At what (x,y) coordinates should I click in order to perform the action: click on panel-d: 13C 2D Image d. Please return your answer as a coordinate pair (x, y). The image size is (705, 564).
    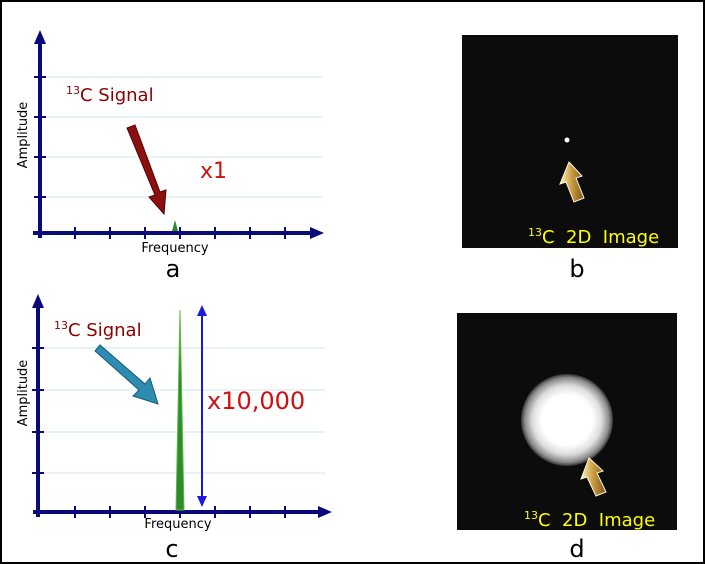
    Looking at the image, I should click on (567, 438).